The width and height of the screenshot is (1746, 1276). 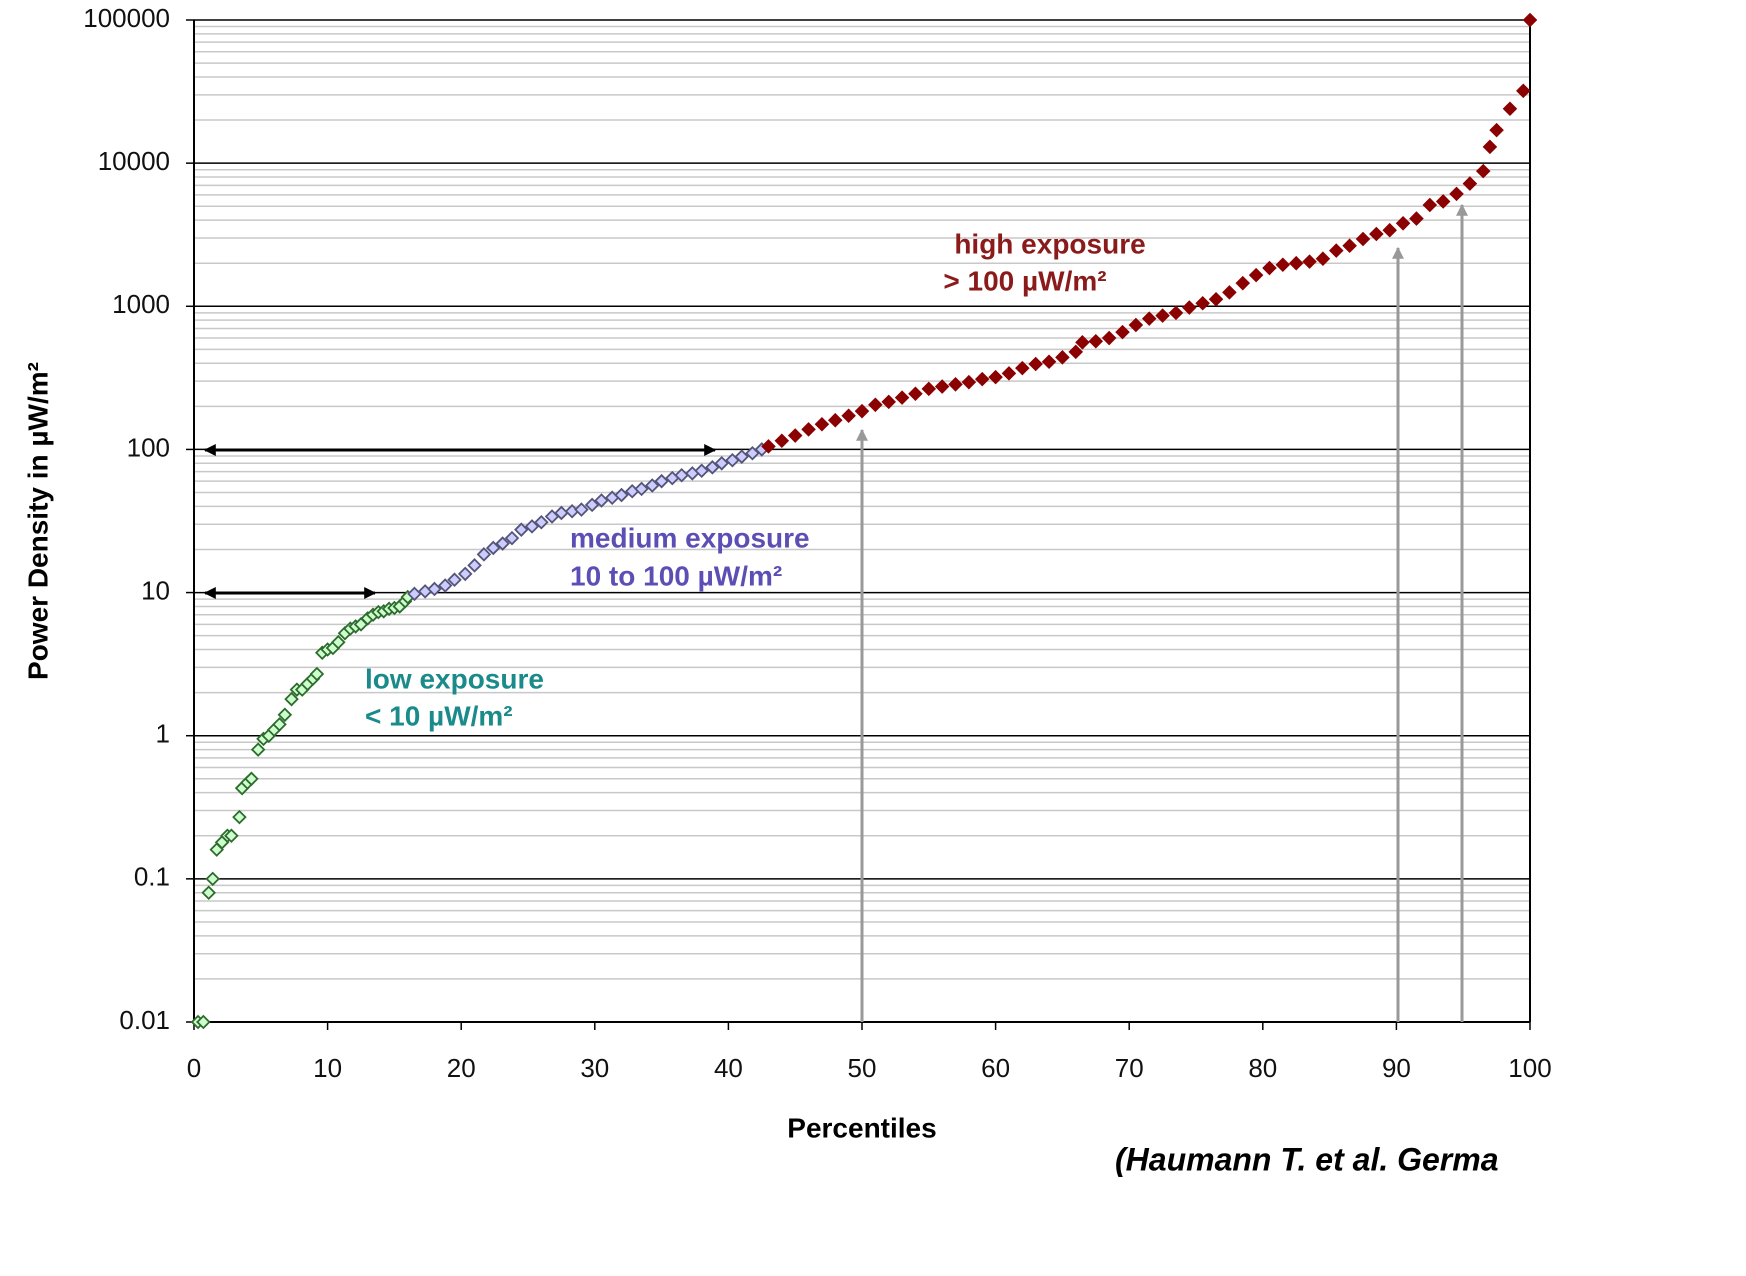 I want to click on y-axis-label: Power Density in µW/m², so click(x=37, y=521).